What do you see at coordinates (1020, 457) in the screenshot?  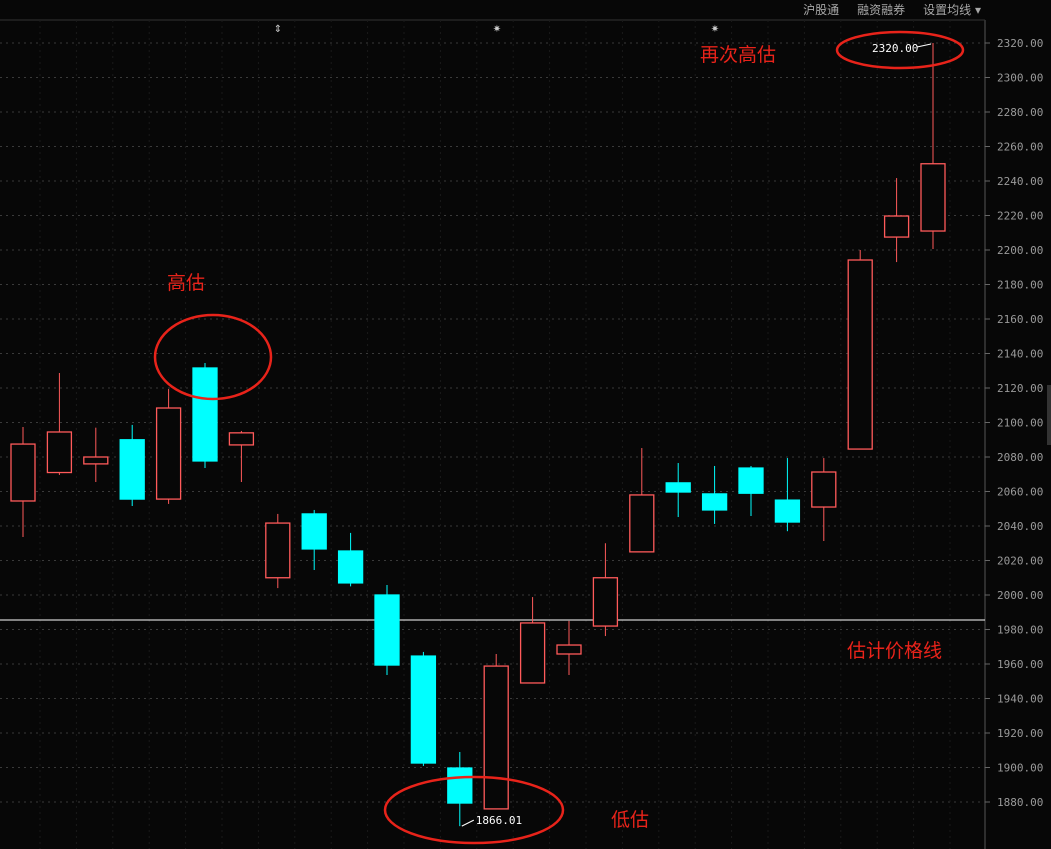 I see `y-tick-label: 2080.00` at bounding box center [1020, 457].